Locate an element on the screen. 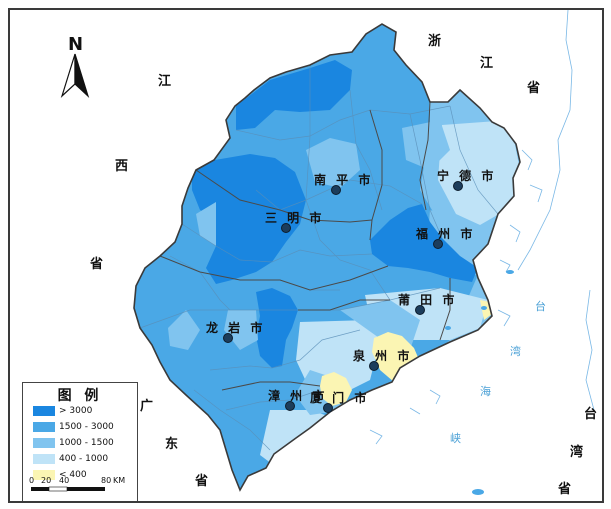 This screenshot has height=509, width=611. legend-item: 400 - 1000 is located at coordinates (70, 459).